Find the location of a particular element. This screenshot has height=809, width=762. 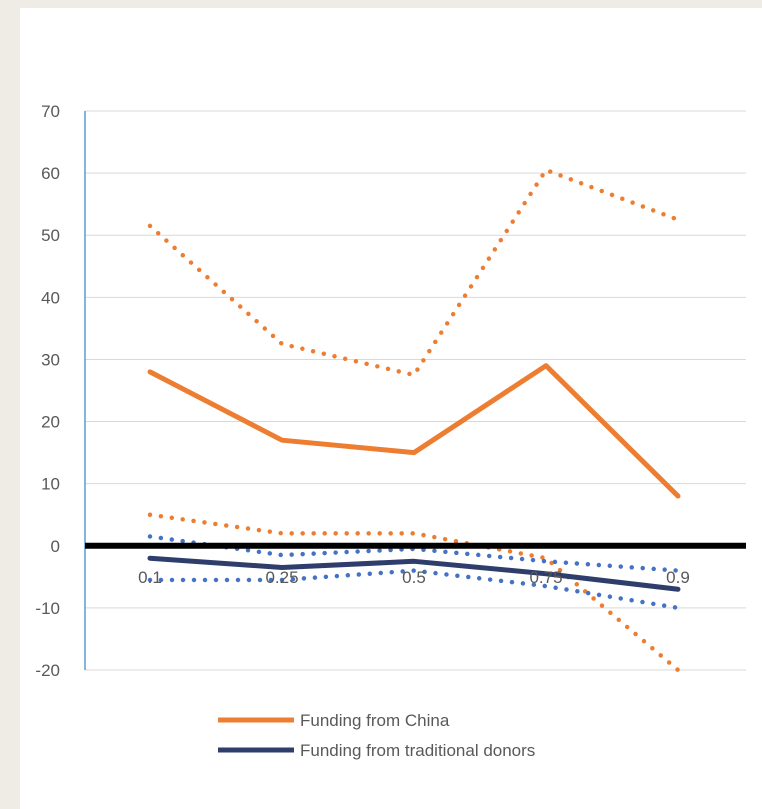

y-tick-label: -10 is located at coordinates (47, 608).